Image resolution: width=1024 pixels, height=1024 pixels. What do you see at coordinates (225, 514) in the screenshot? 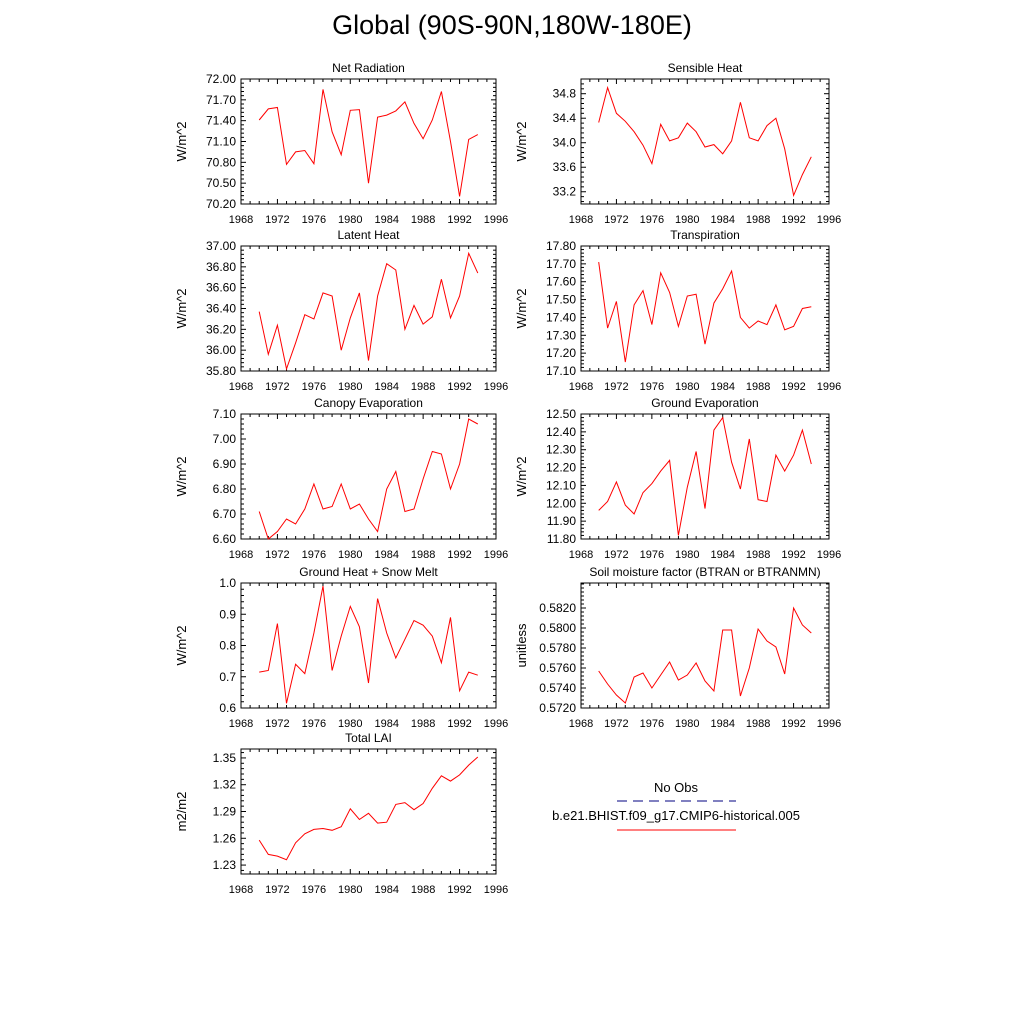
I see `chart-5-ytick-label: 6.70` at bounding box center [225, 514].